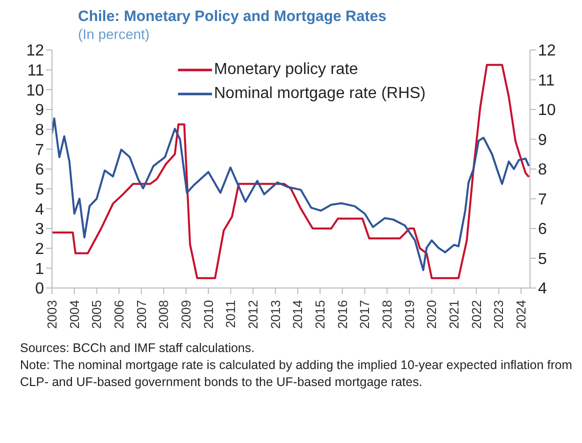 The image size is (582, 443). Describe the element at coordinates (298, 314) in the screenshot. I see `x-tick-label: 2014` at that location.